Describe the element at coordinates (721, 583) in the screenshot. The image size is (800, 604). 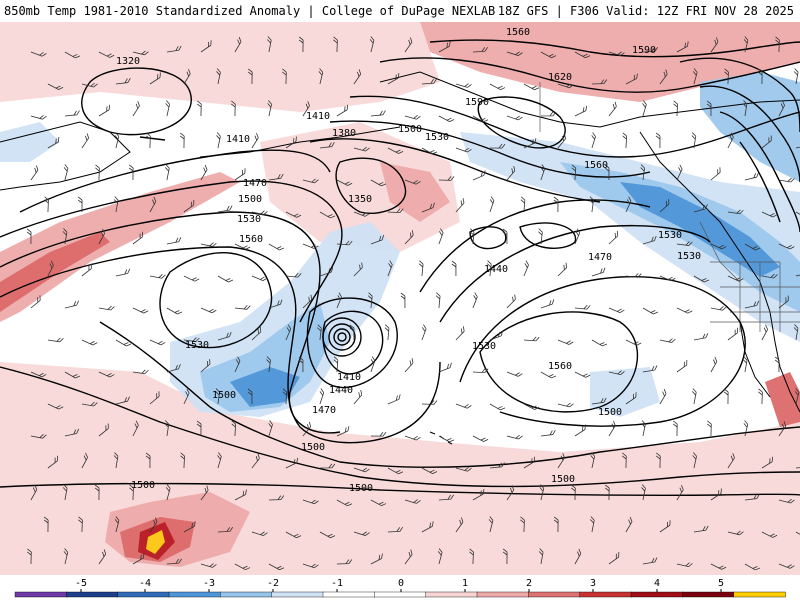
I see `colorbar-tick-label: 5` at that location.